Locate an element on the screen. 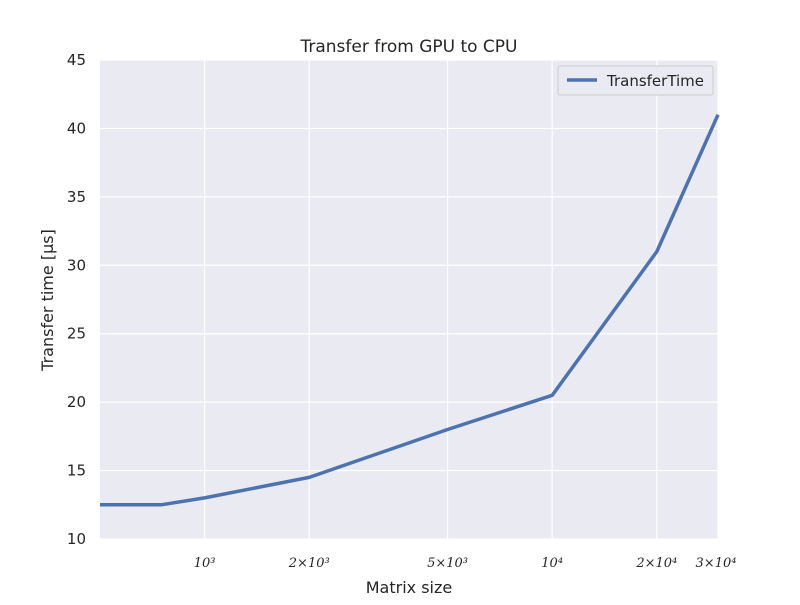 This screenshot has width=800, height=605. y-tick-label: 35 is located at coordinates (76, 197).